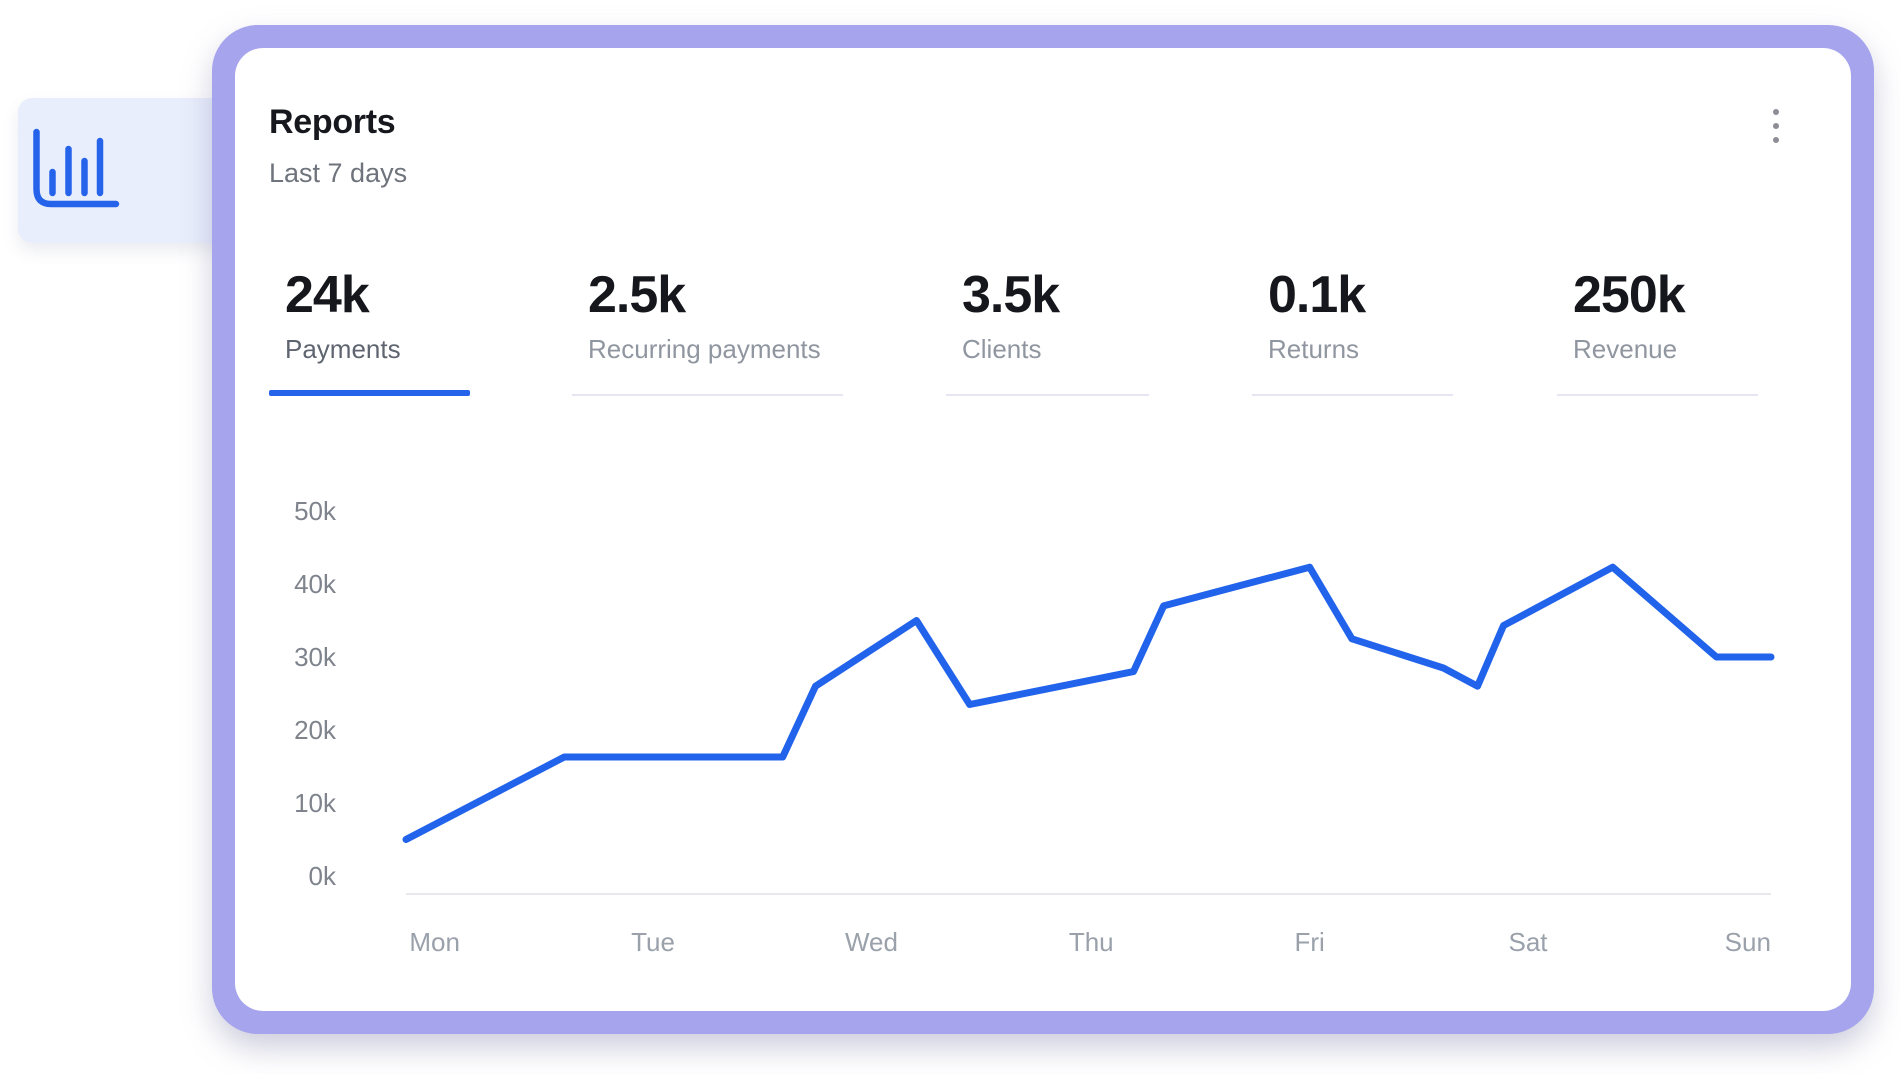 The height and width of the screenshot is (1074, 1900). Describe the element at coordinates (1091, 942) in the screenshot. I see `x-tick-label: Thu` at that location.